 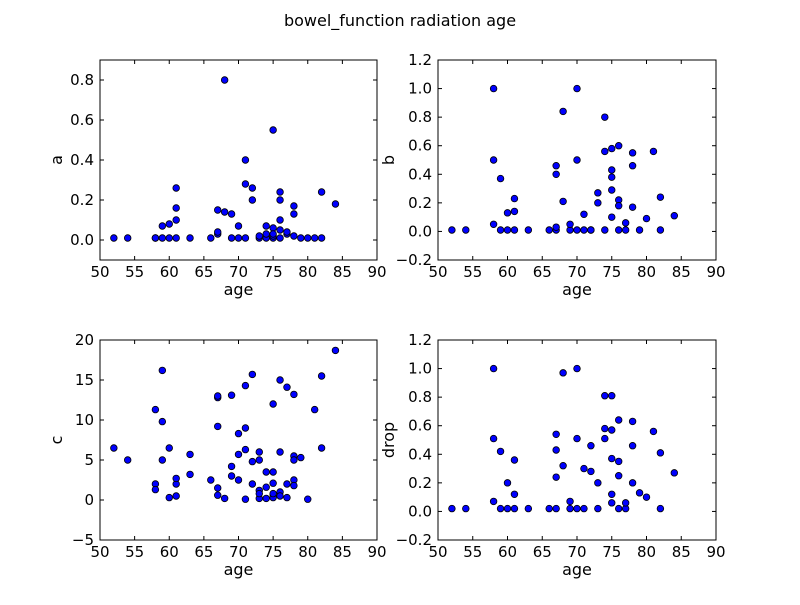 What do you see at coordinates (82, 160) in the screenshot?
I see `y-tick-label: 0.4` at bounding box center [82, 160].